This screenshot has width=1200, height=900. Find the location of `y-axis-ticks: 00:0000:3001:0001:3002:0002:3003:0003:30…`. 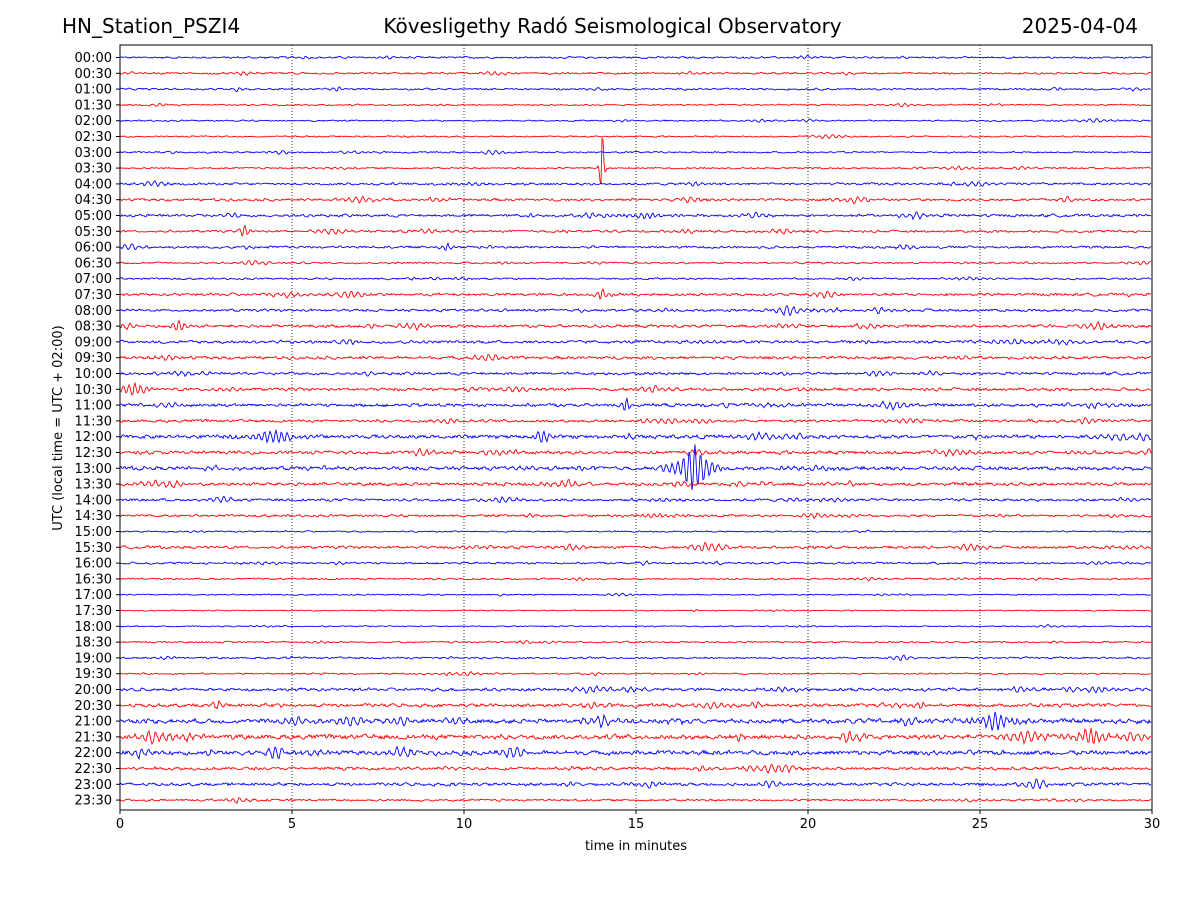

y-axis-ticks: 00:0000:3001:0001:3002:0002:3003:0003:30… is located at coordinates (97, 430).